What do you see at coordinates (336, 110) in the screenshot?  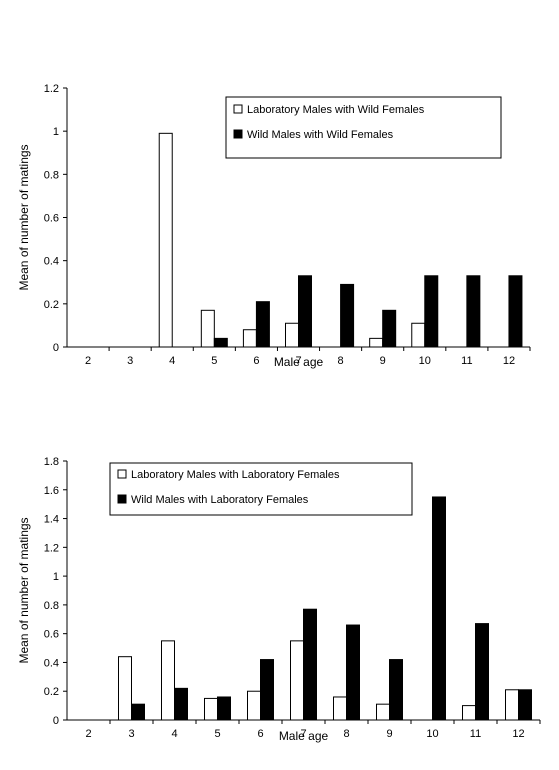 I see `legend-label: Laboratory Males with Wild Females` at bounding box center [336, 110].